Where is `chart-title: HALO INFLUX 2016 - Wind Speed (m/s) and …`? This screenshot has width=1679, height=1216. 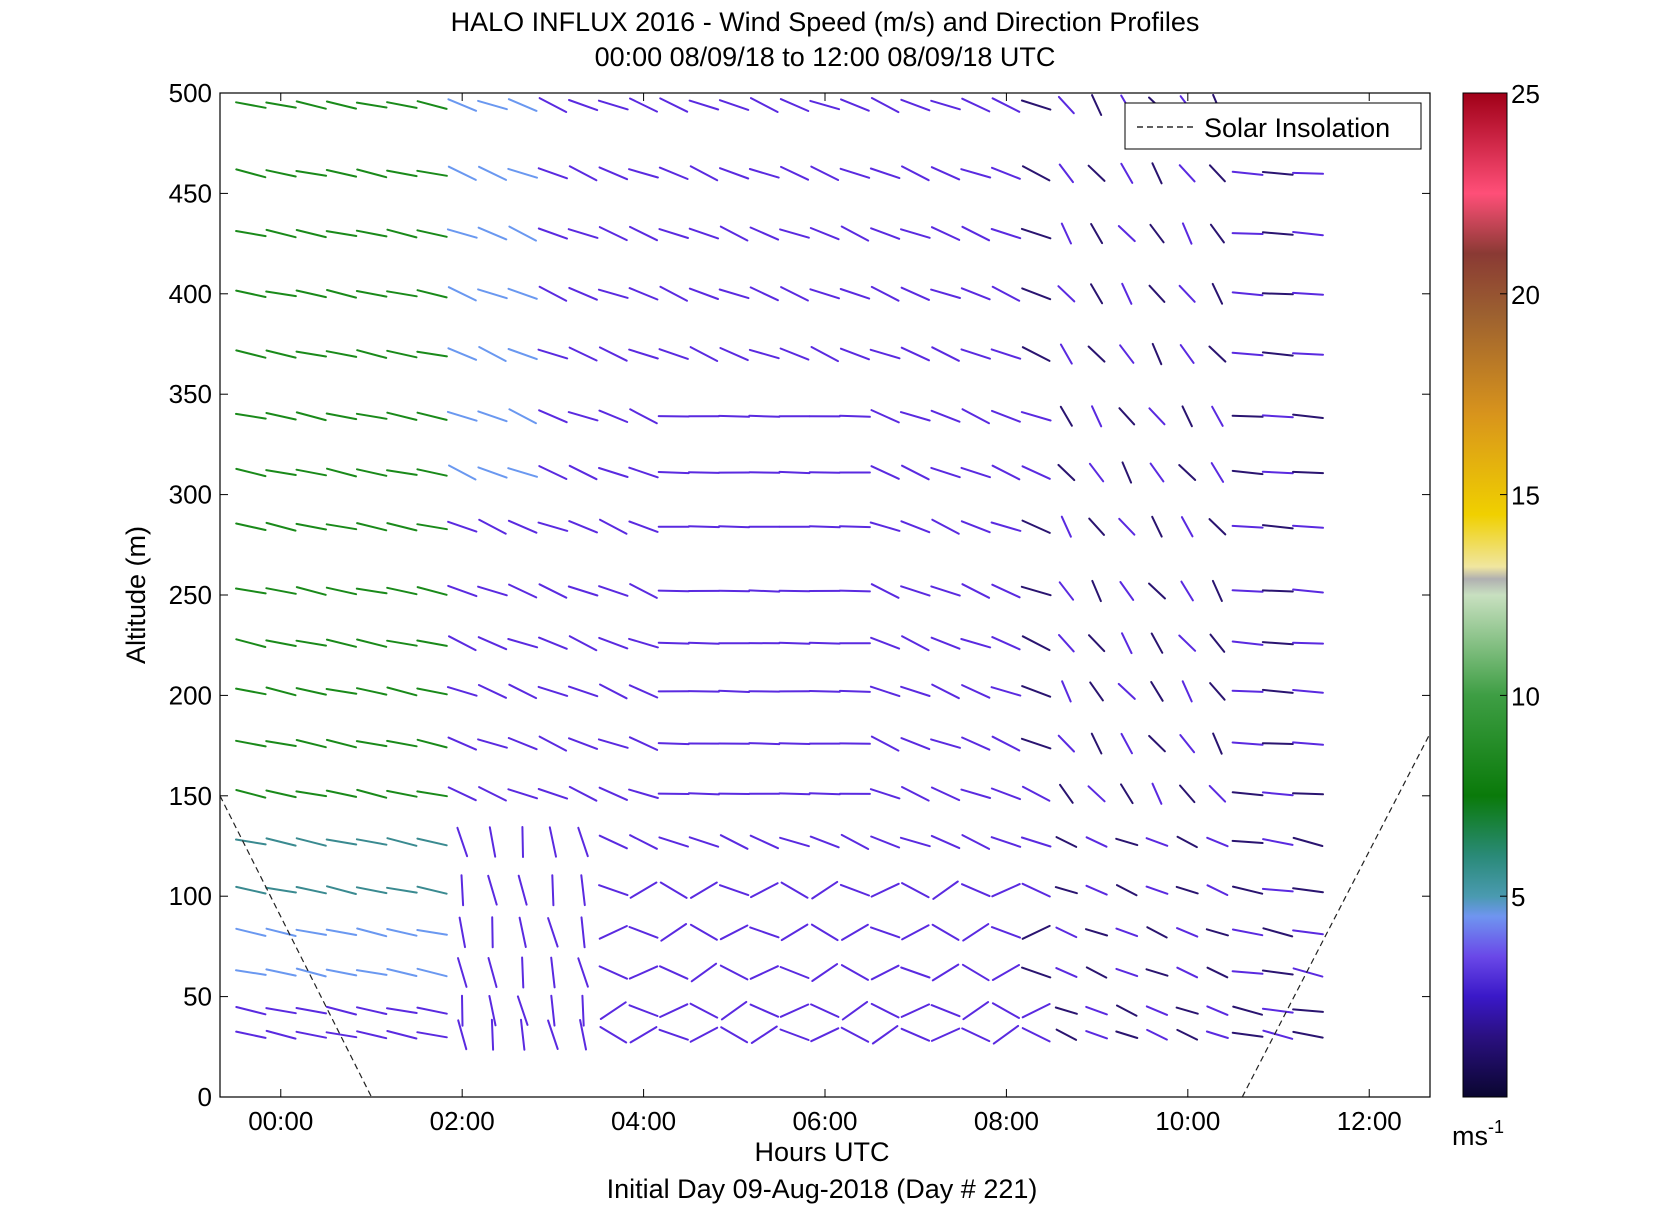
chart-title: HALO INFLUX 2016 - Wind Speed (m/s) and … is located at coordinates (825, 22).